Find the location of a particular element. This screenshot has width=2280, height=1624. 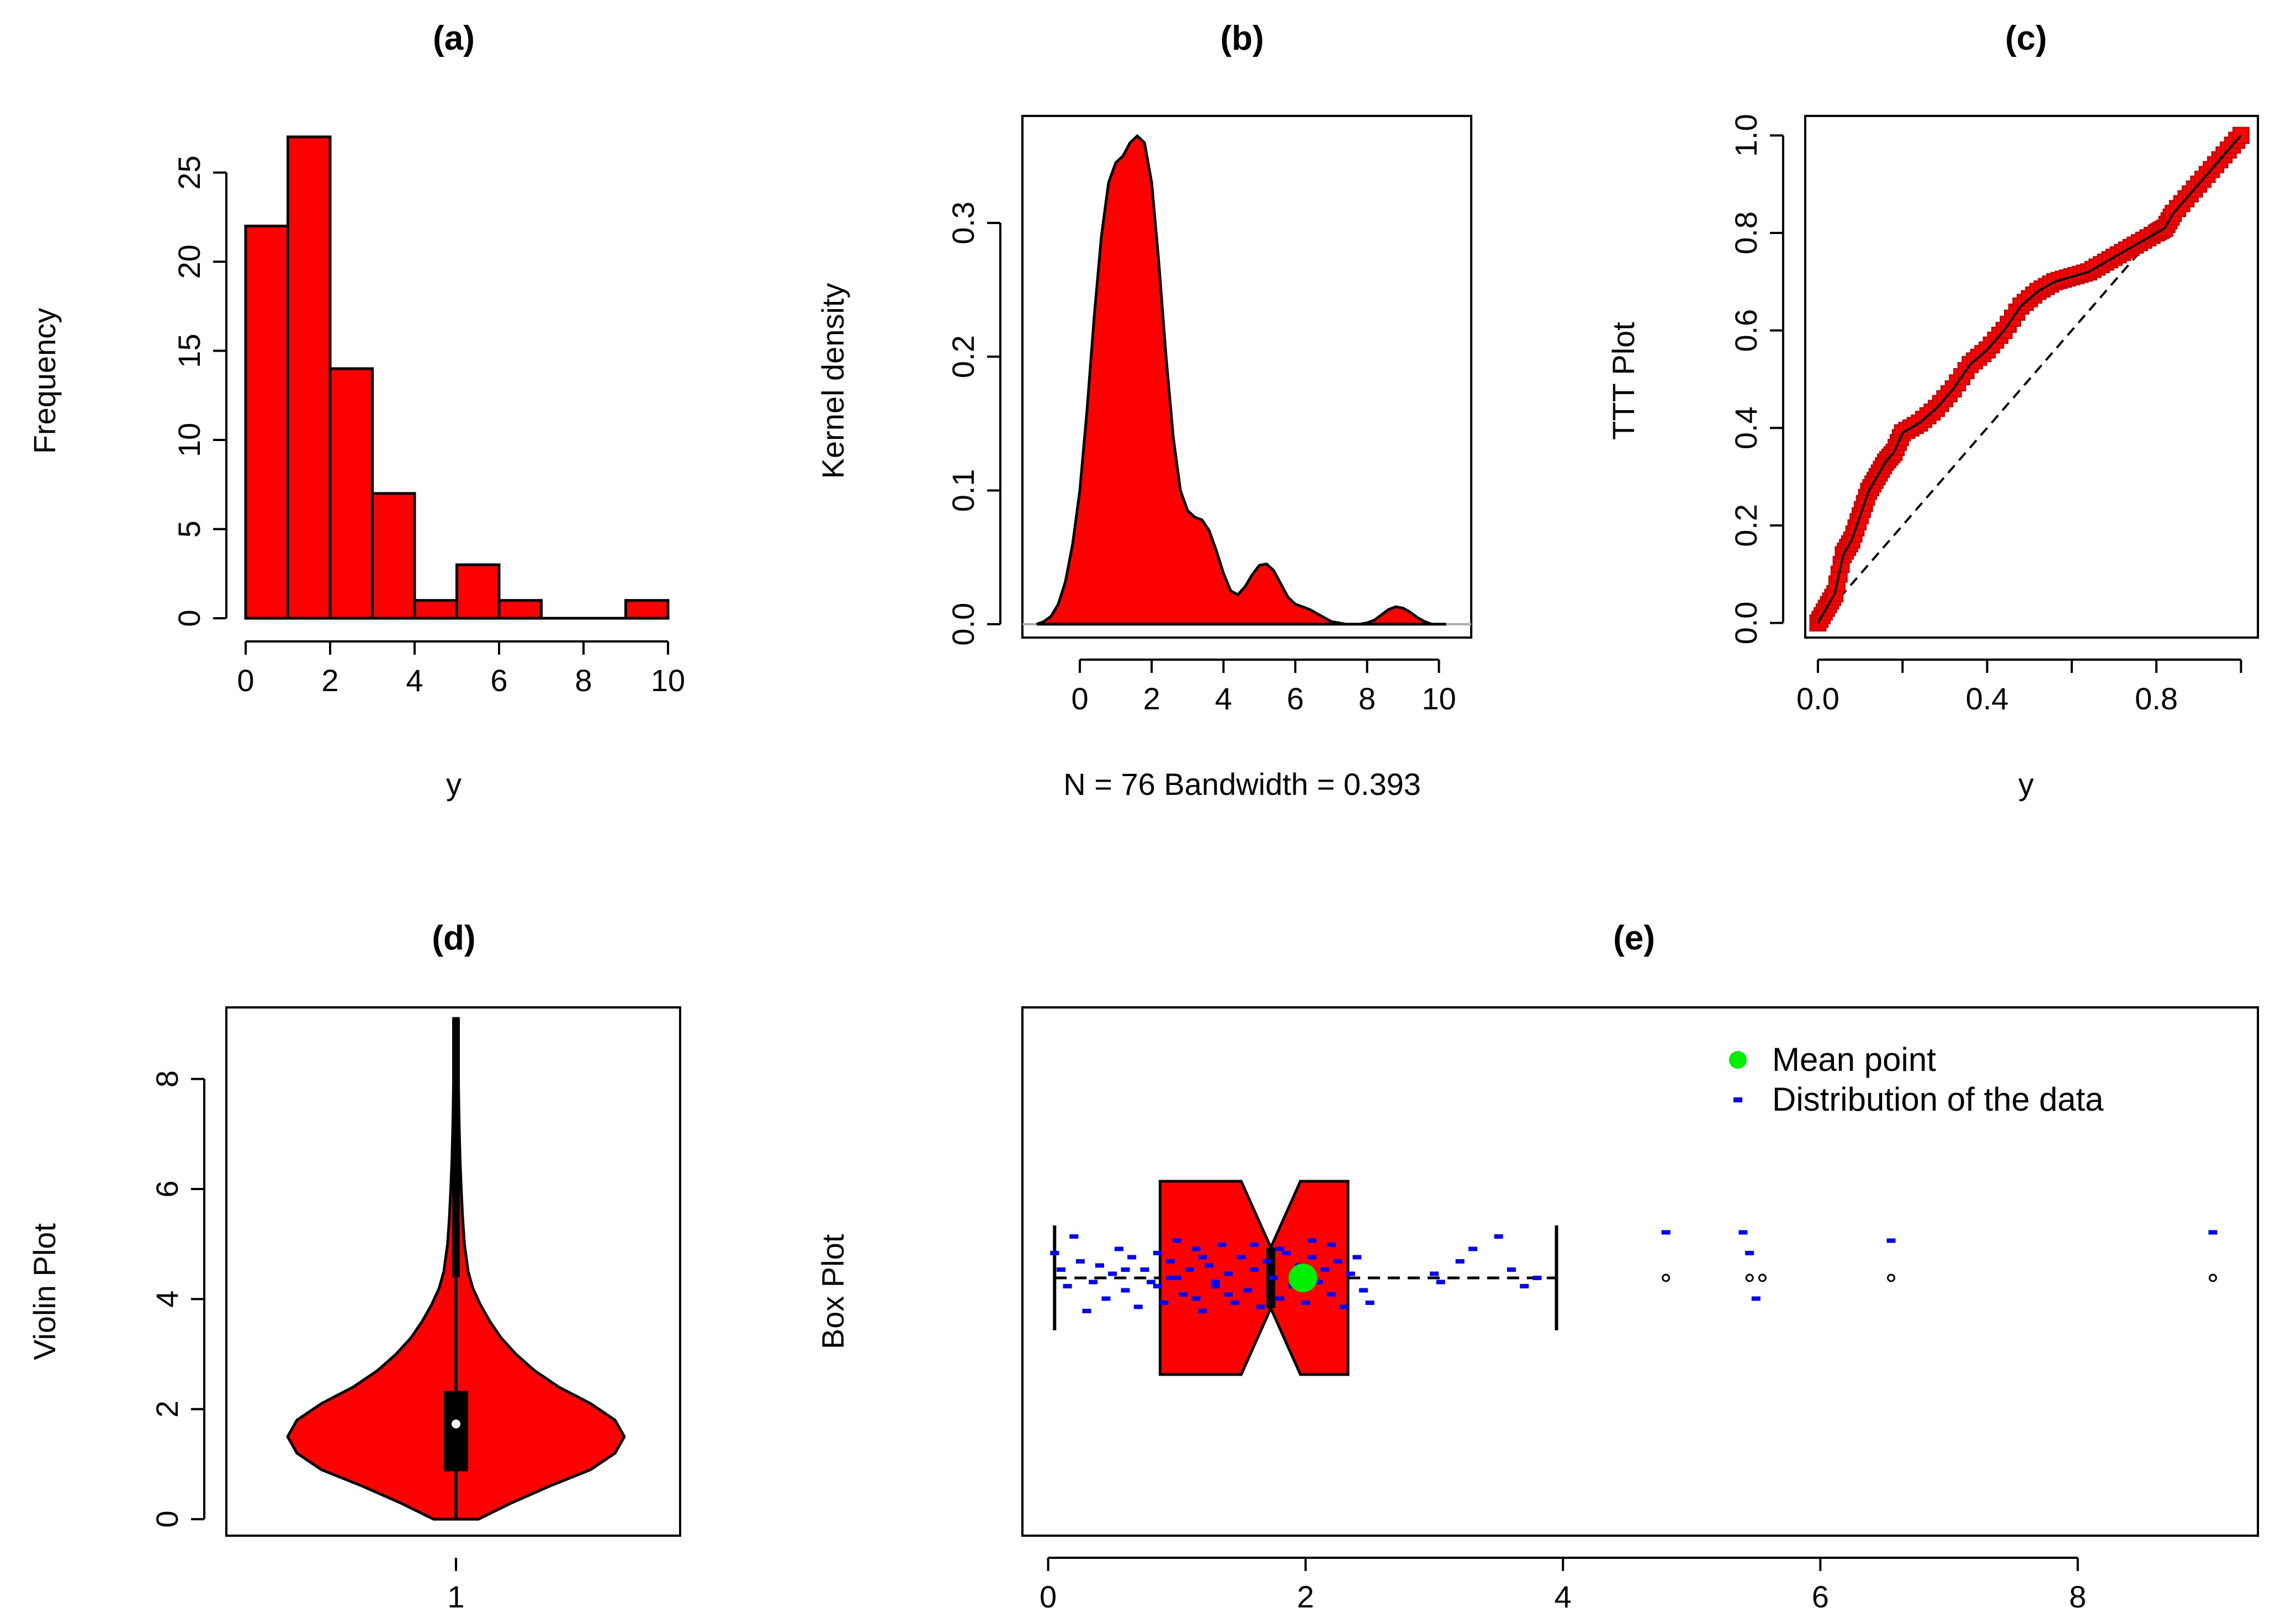

panel-a-plot: 0 2 4 6 8 10 0 5 10 15 20 25 is located at coordinates (428, 416).